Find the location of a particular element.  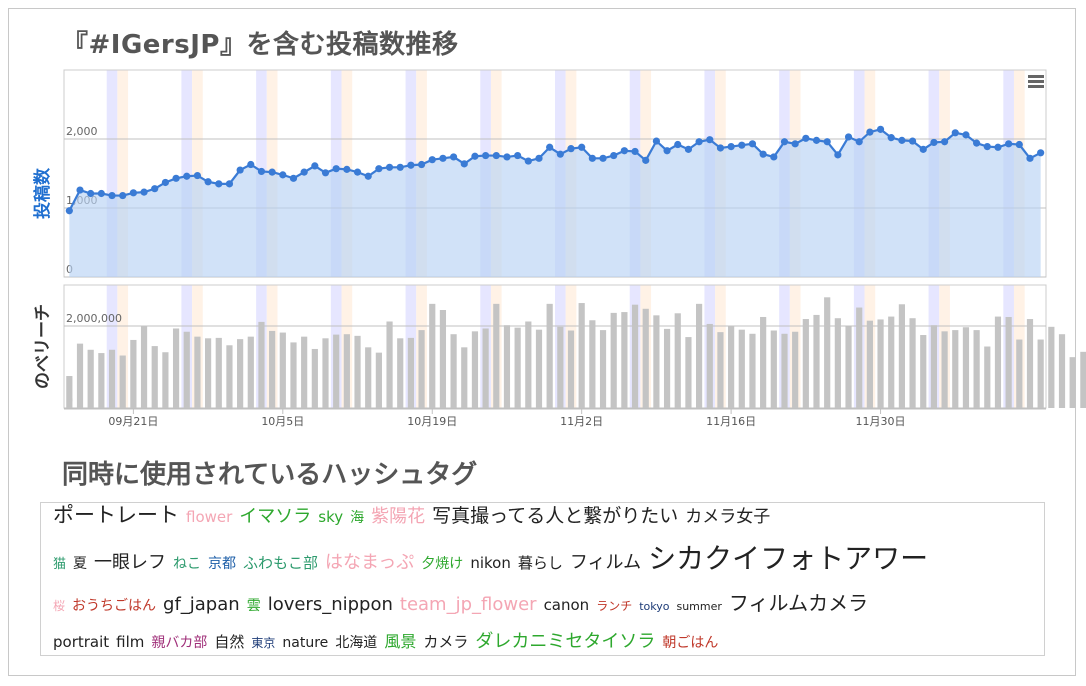

hashtag-link: team_jp_flower is located at coordinates (468, 604).